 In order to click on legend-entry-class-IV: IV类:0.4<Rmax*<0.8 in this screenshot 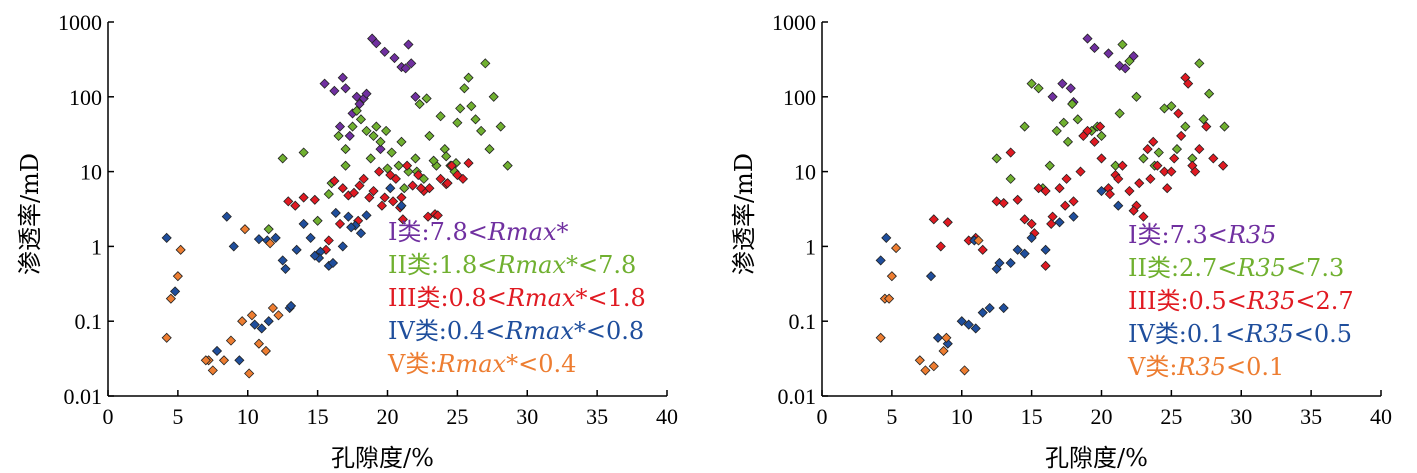, I will do `click(516, 331)`.